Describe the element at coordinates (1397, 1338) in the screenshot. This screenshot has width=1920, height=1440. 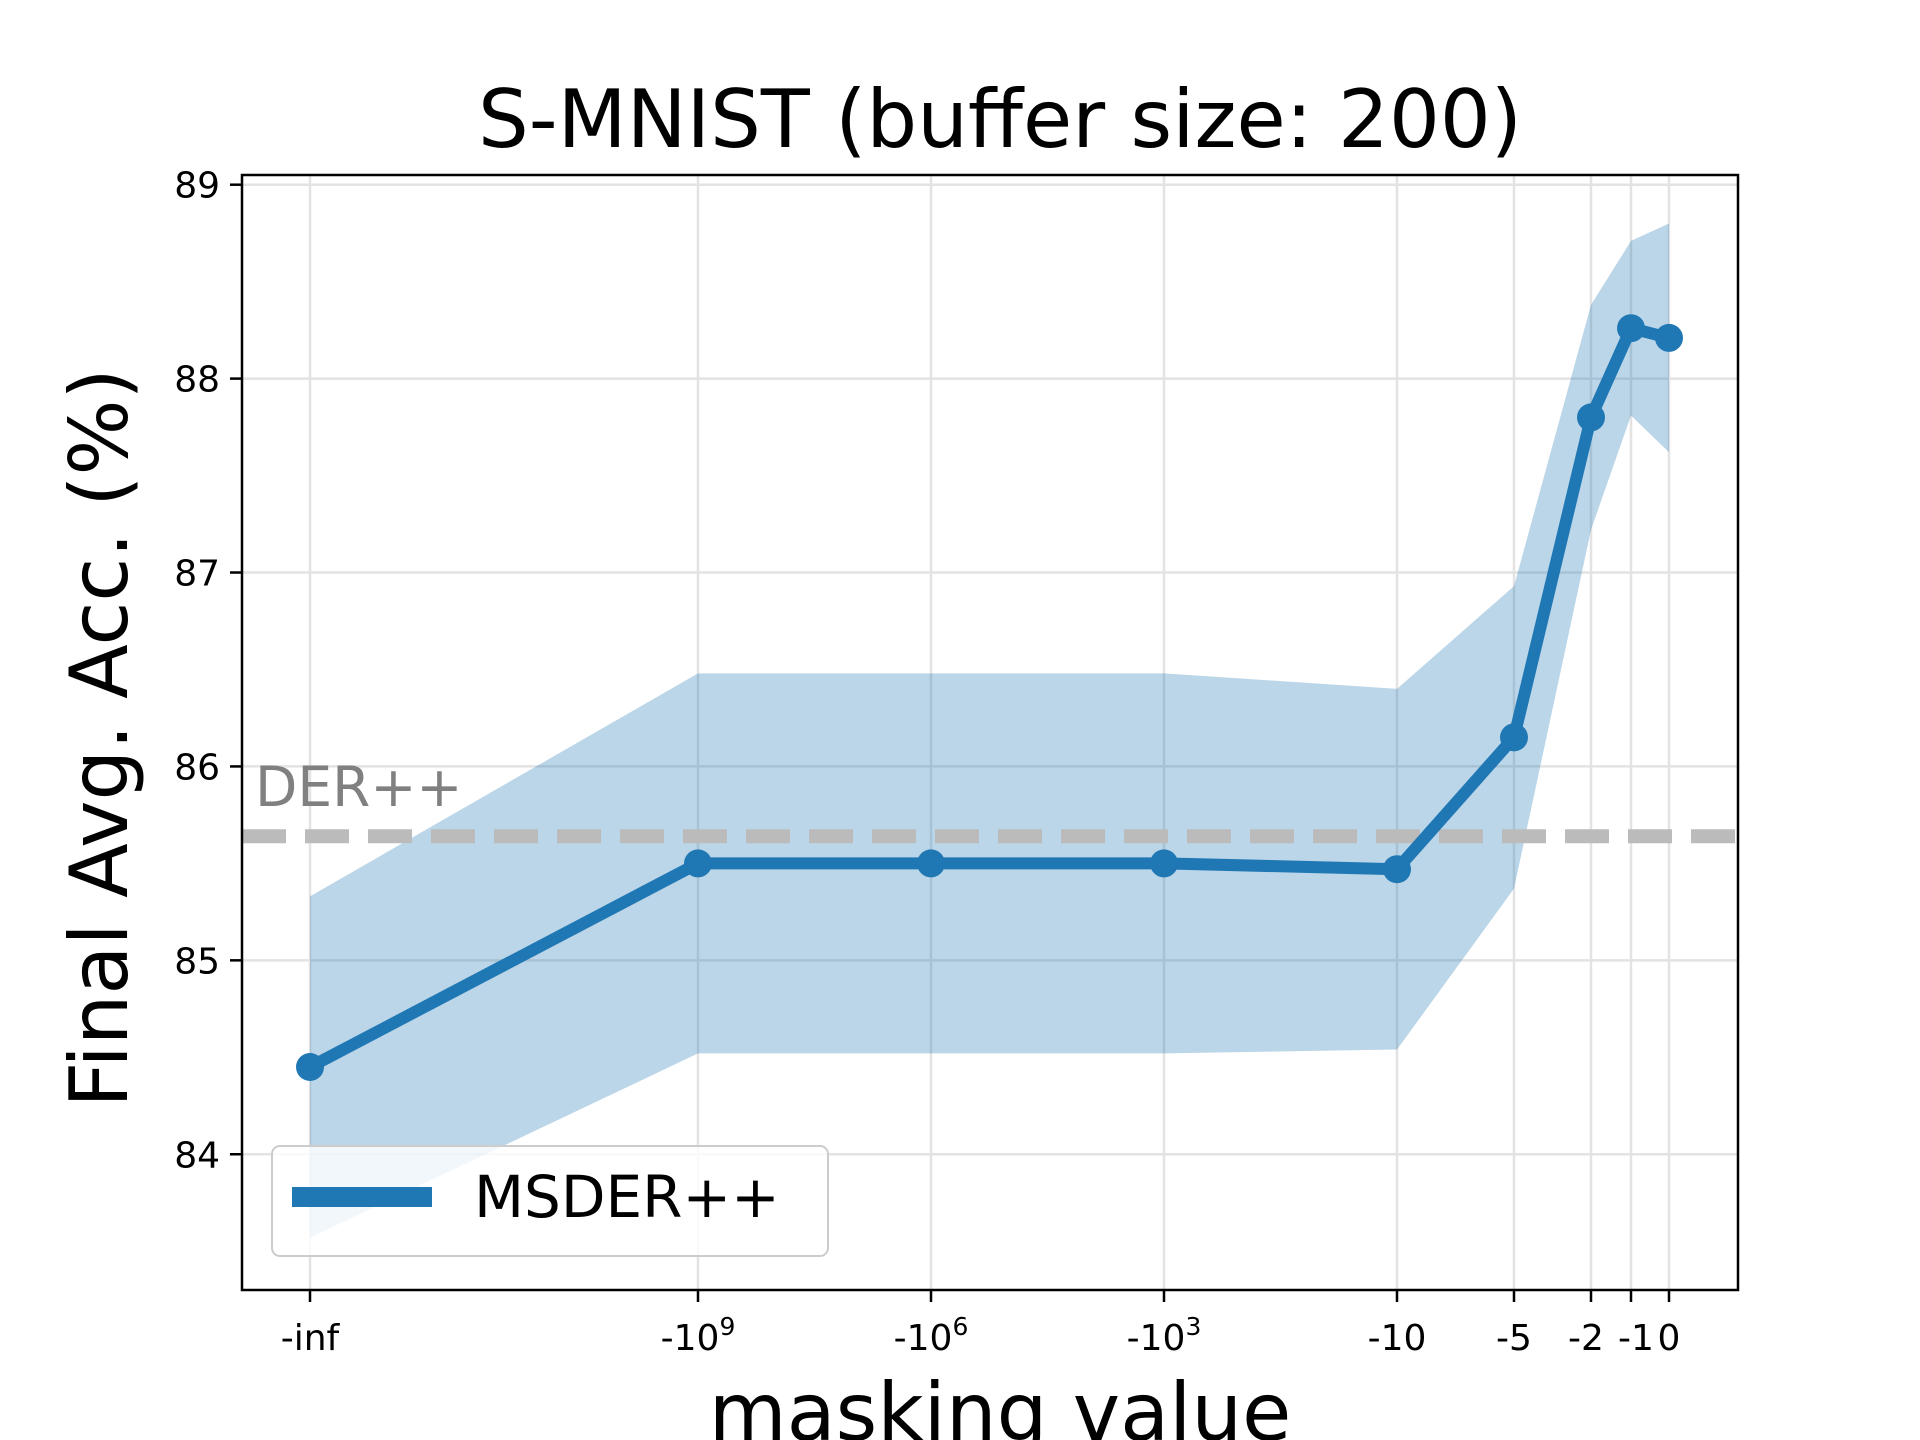
I see `x-tick-label: -10` at that location.